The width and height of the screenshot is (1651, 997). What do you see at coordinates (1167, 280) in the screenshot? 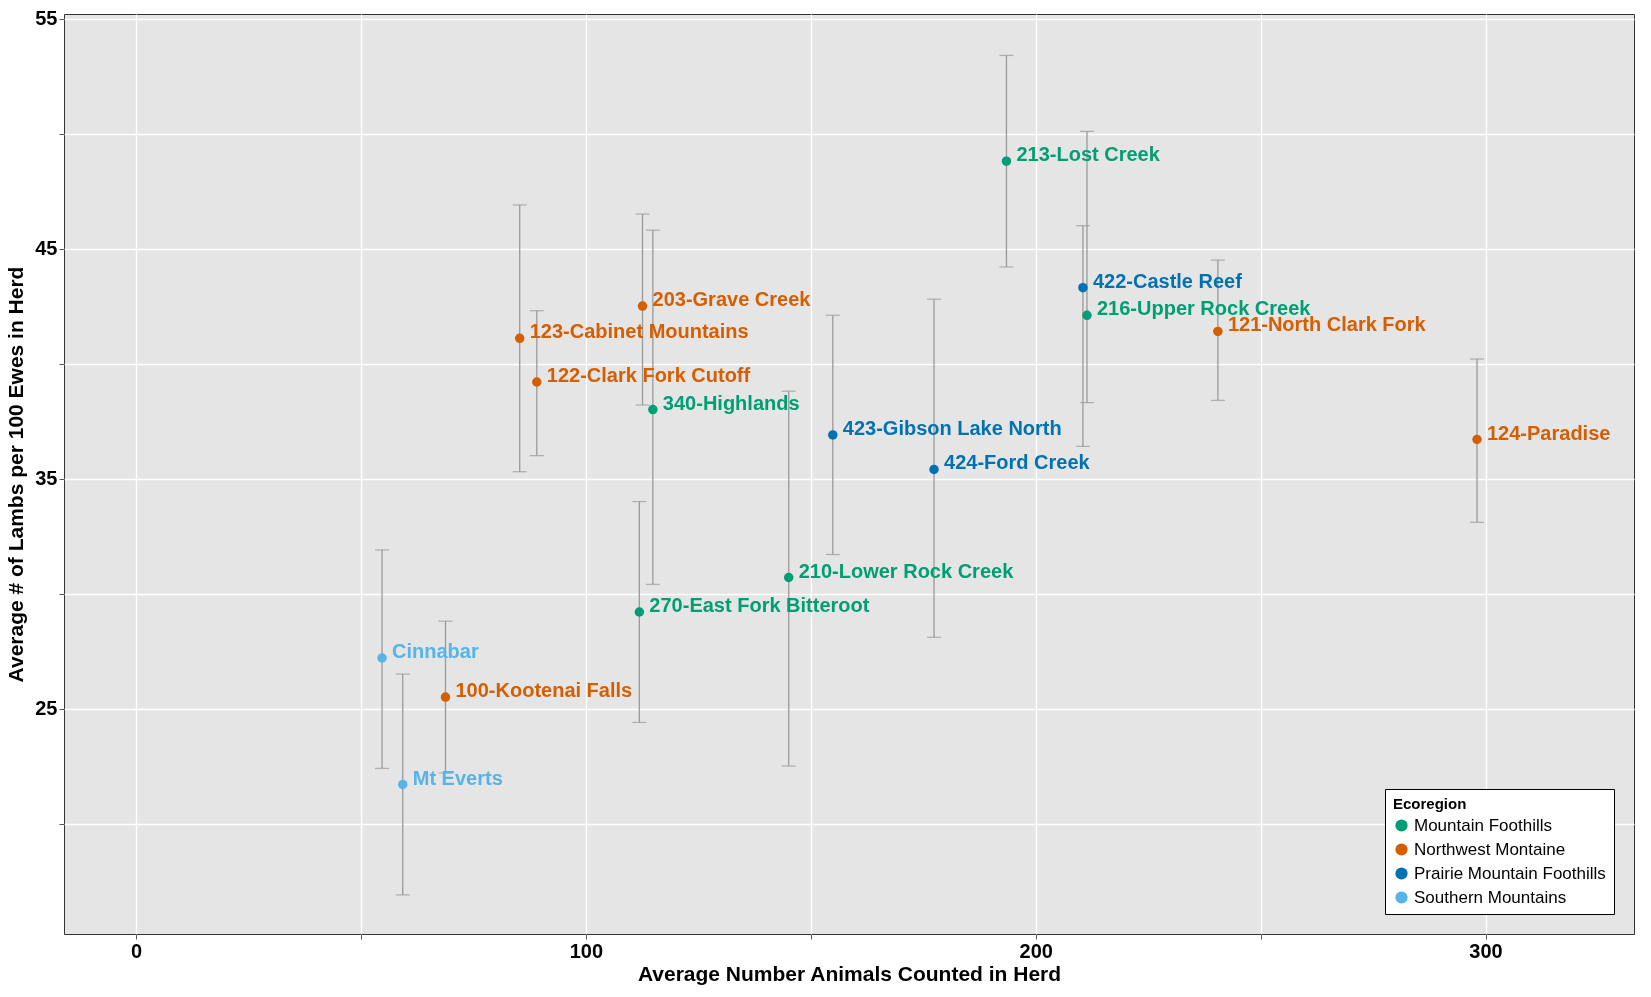
I see `annotation: 422-Castle Reef` at bounding box center [1167, 280].